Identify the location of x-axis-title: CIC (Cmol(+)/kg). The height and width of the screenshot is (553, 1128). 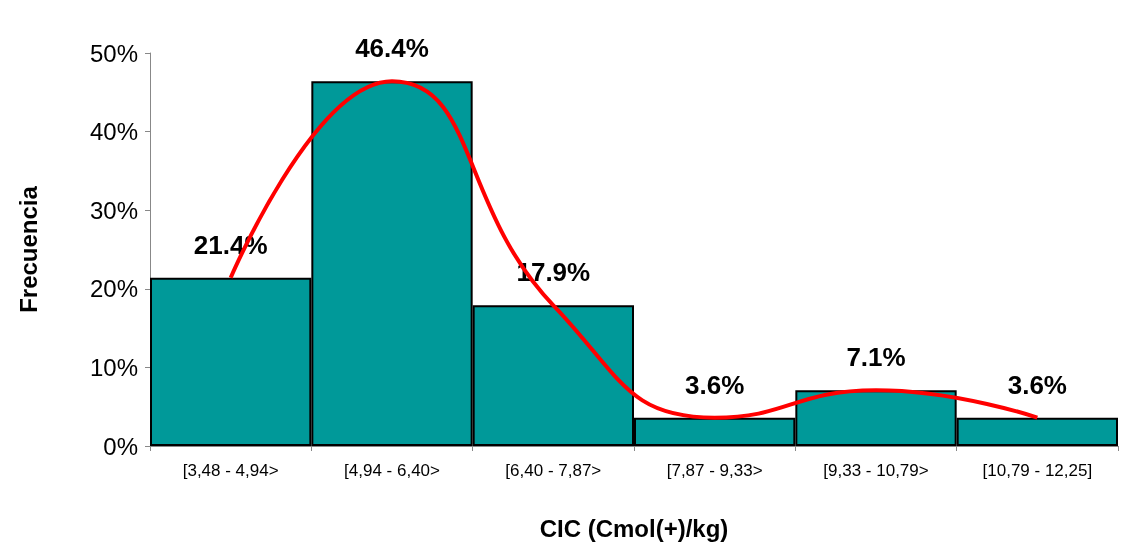
(634, 528).